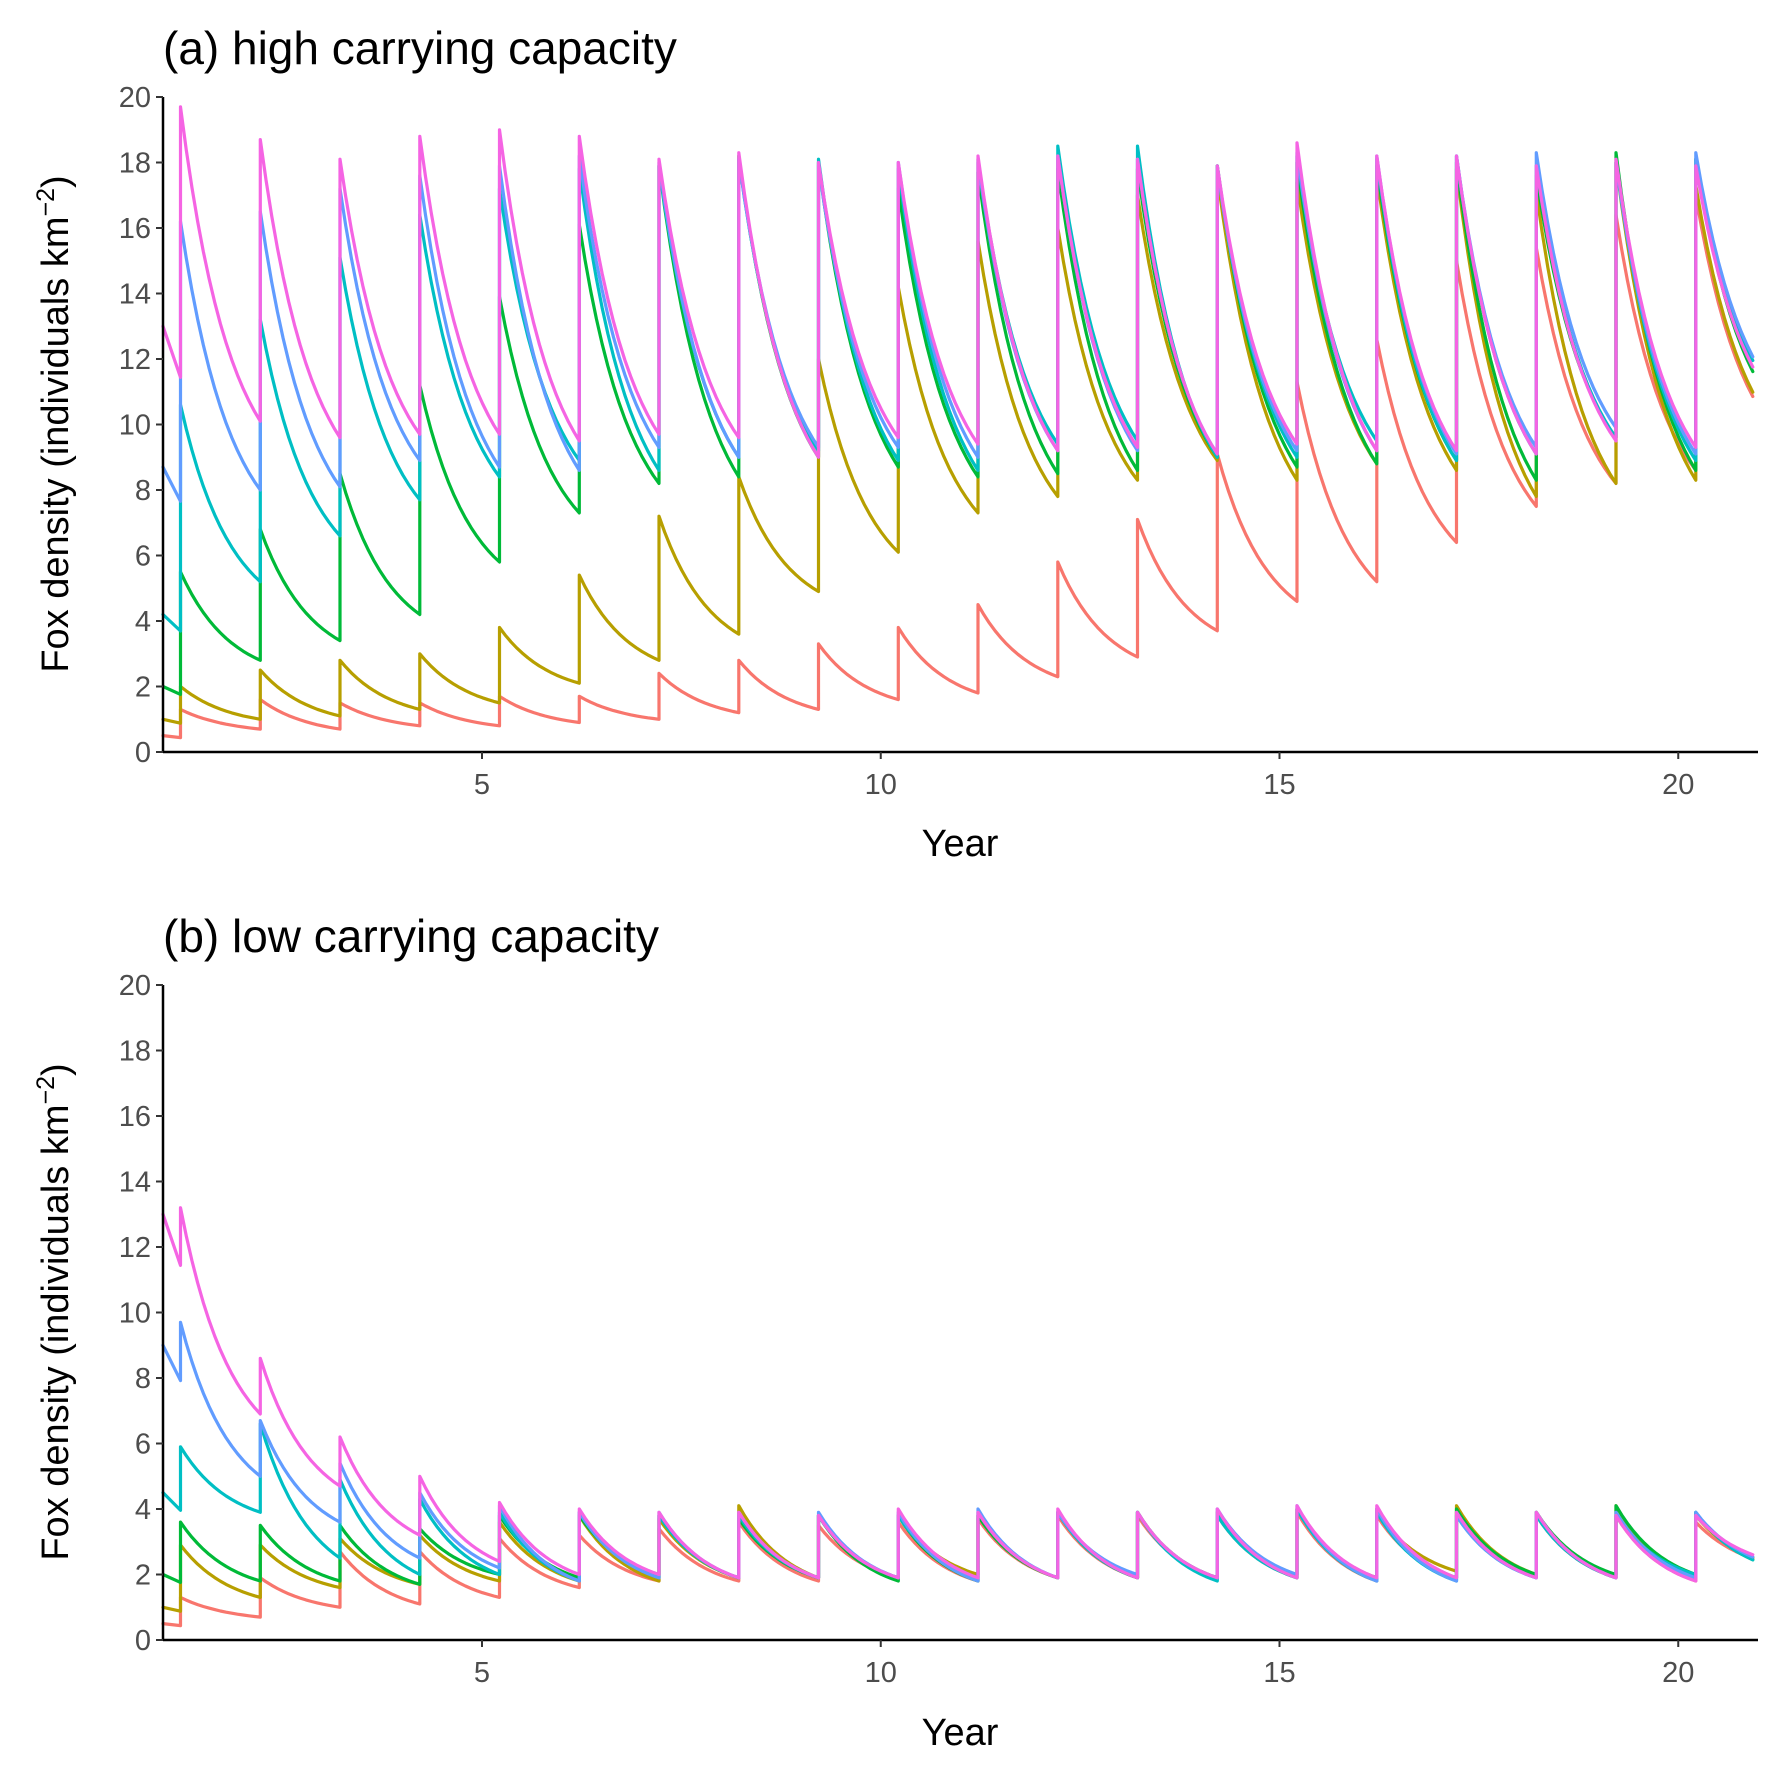 Image resolution: width=1771 pixels, height=1771 pixels. Describe the element at coordinates (1678, 785) in the screenshot. I see `panel-a-x-tick-label: 20` at that location.